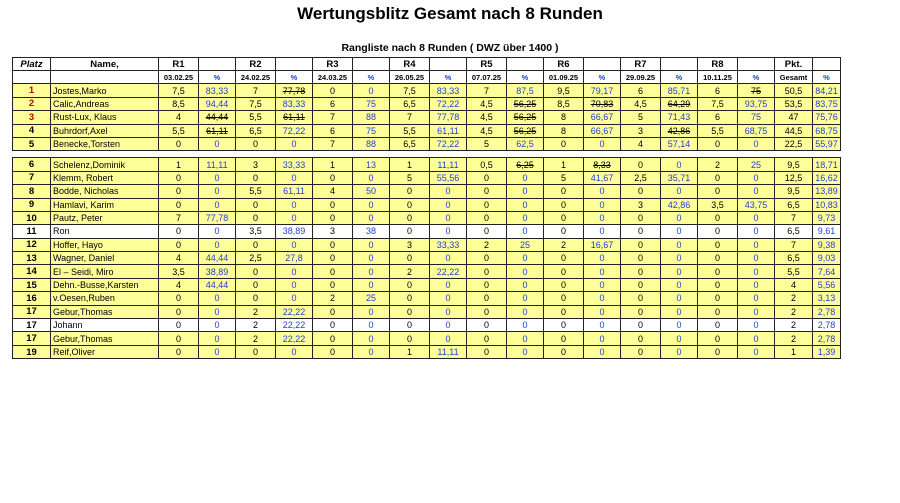  Describe the element at coordinates (793, 130) in the screenshot. I see `score-cell: 44,5` at that location.